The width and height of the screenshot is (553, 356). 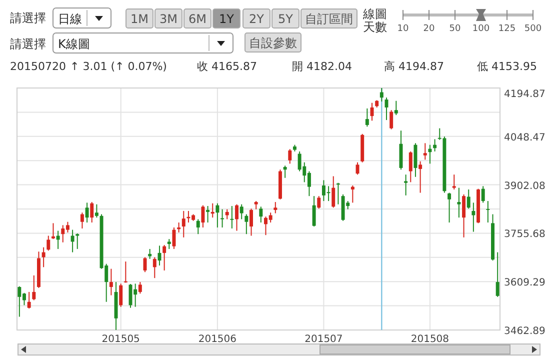 What do you see at coordinates (322, 66) in the screenshot?
I see `text: 開 4182.04` at bounding box center [322, 66].